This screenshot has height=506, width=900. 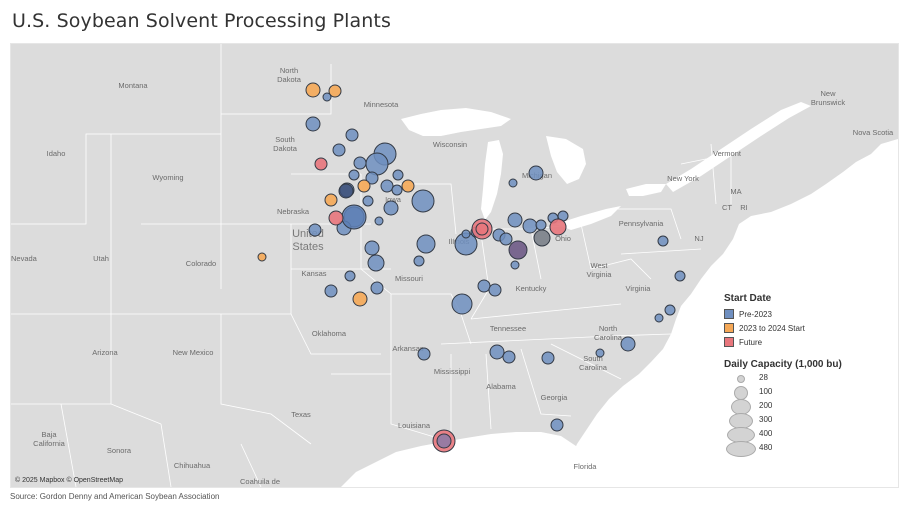 I want to click on label-north-dakota-1: North, so click(x=289, y=70).